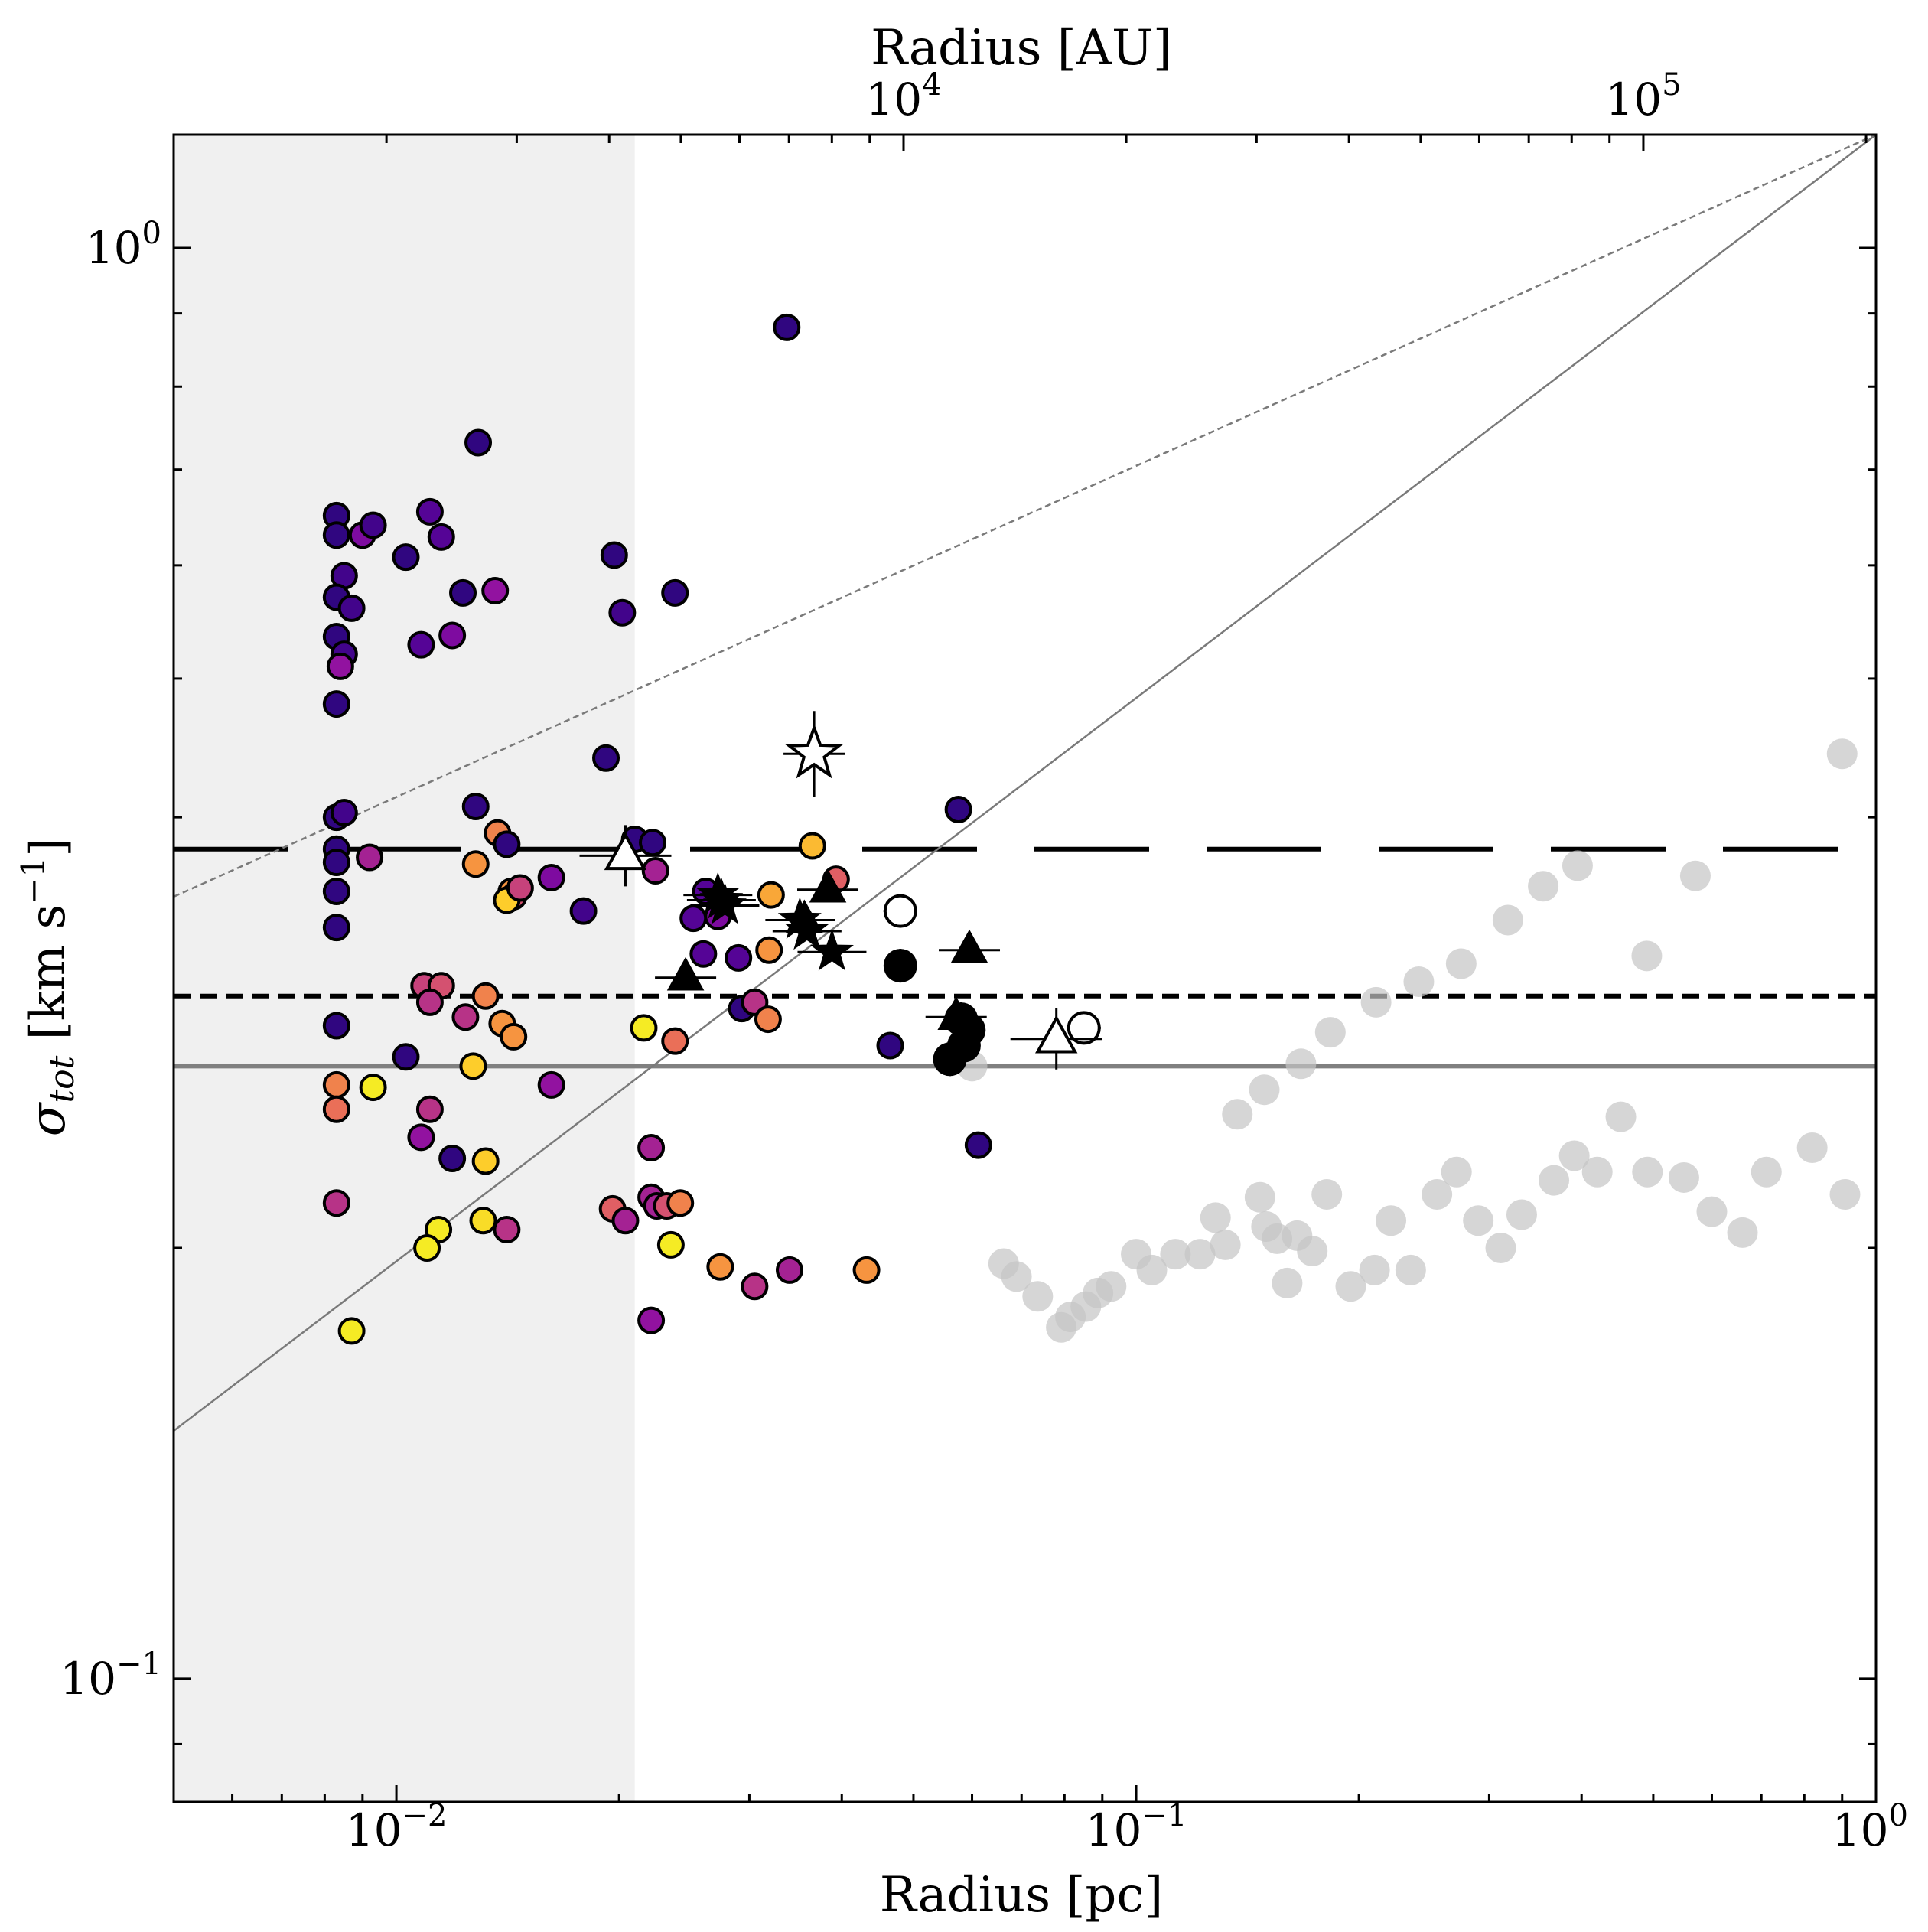  Describe the element at coordinates (1021, 48) in the screenshot. I see `x2-axis-label: Radius [AU]` at that location.